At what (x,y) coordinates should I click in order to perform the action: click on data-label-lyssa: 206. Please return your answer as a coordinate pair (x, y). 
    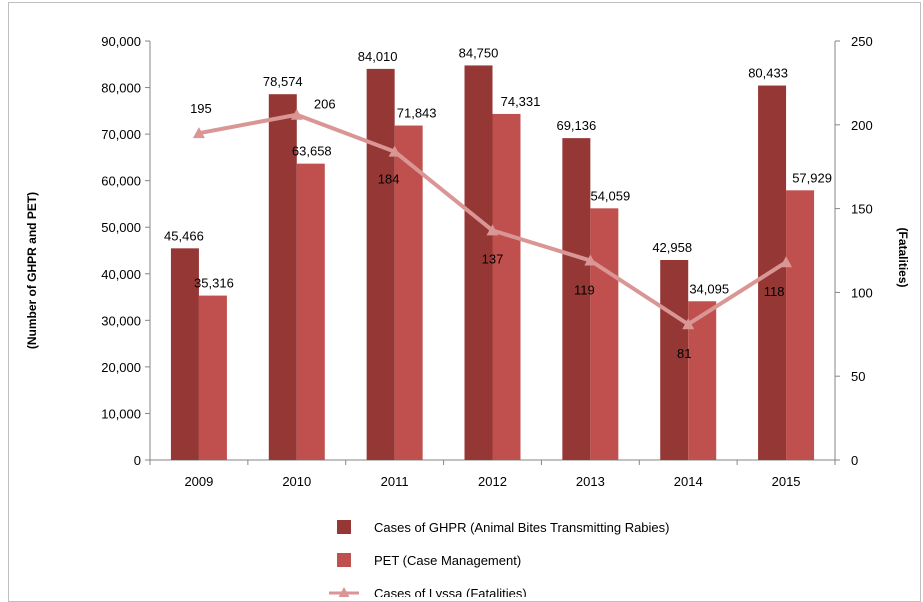
    Looking at the image, I should click on (325, 104).